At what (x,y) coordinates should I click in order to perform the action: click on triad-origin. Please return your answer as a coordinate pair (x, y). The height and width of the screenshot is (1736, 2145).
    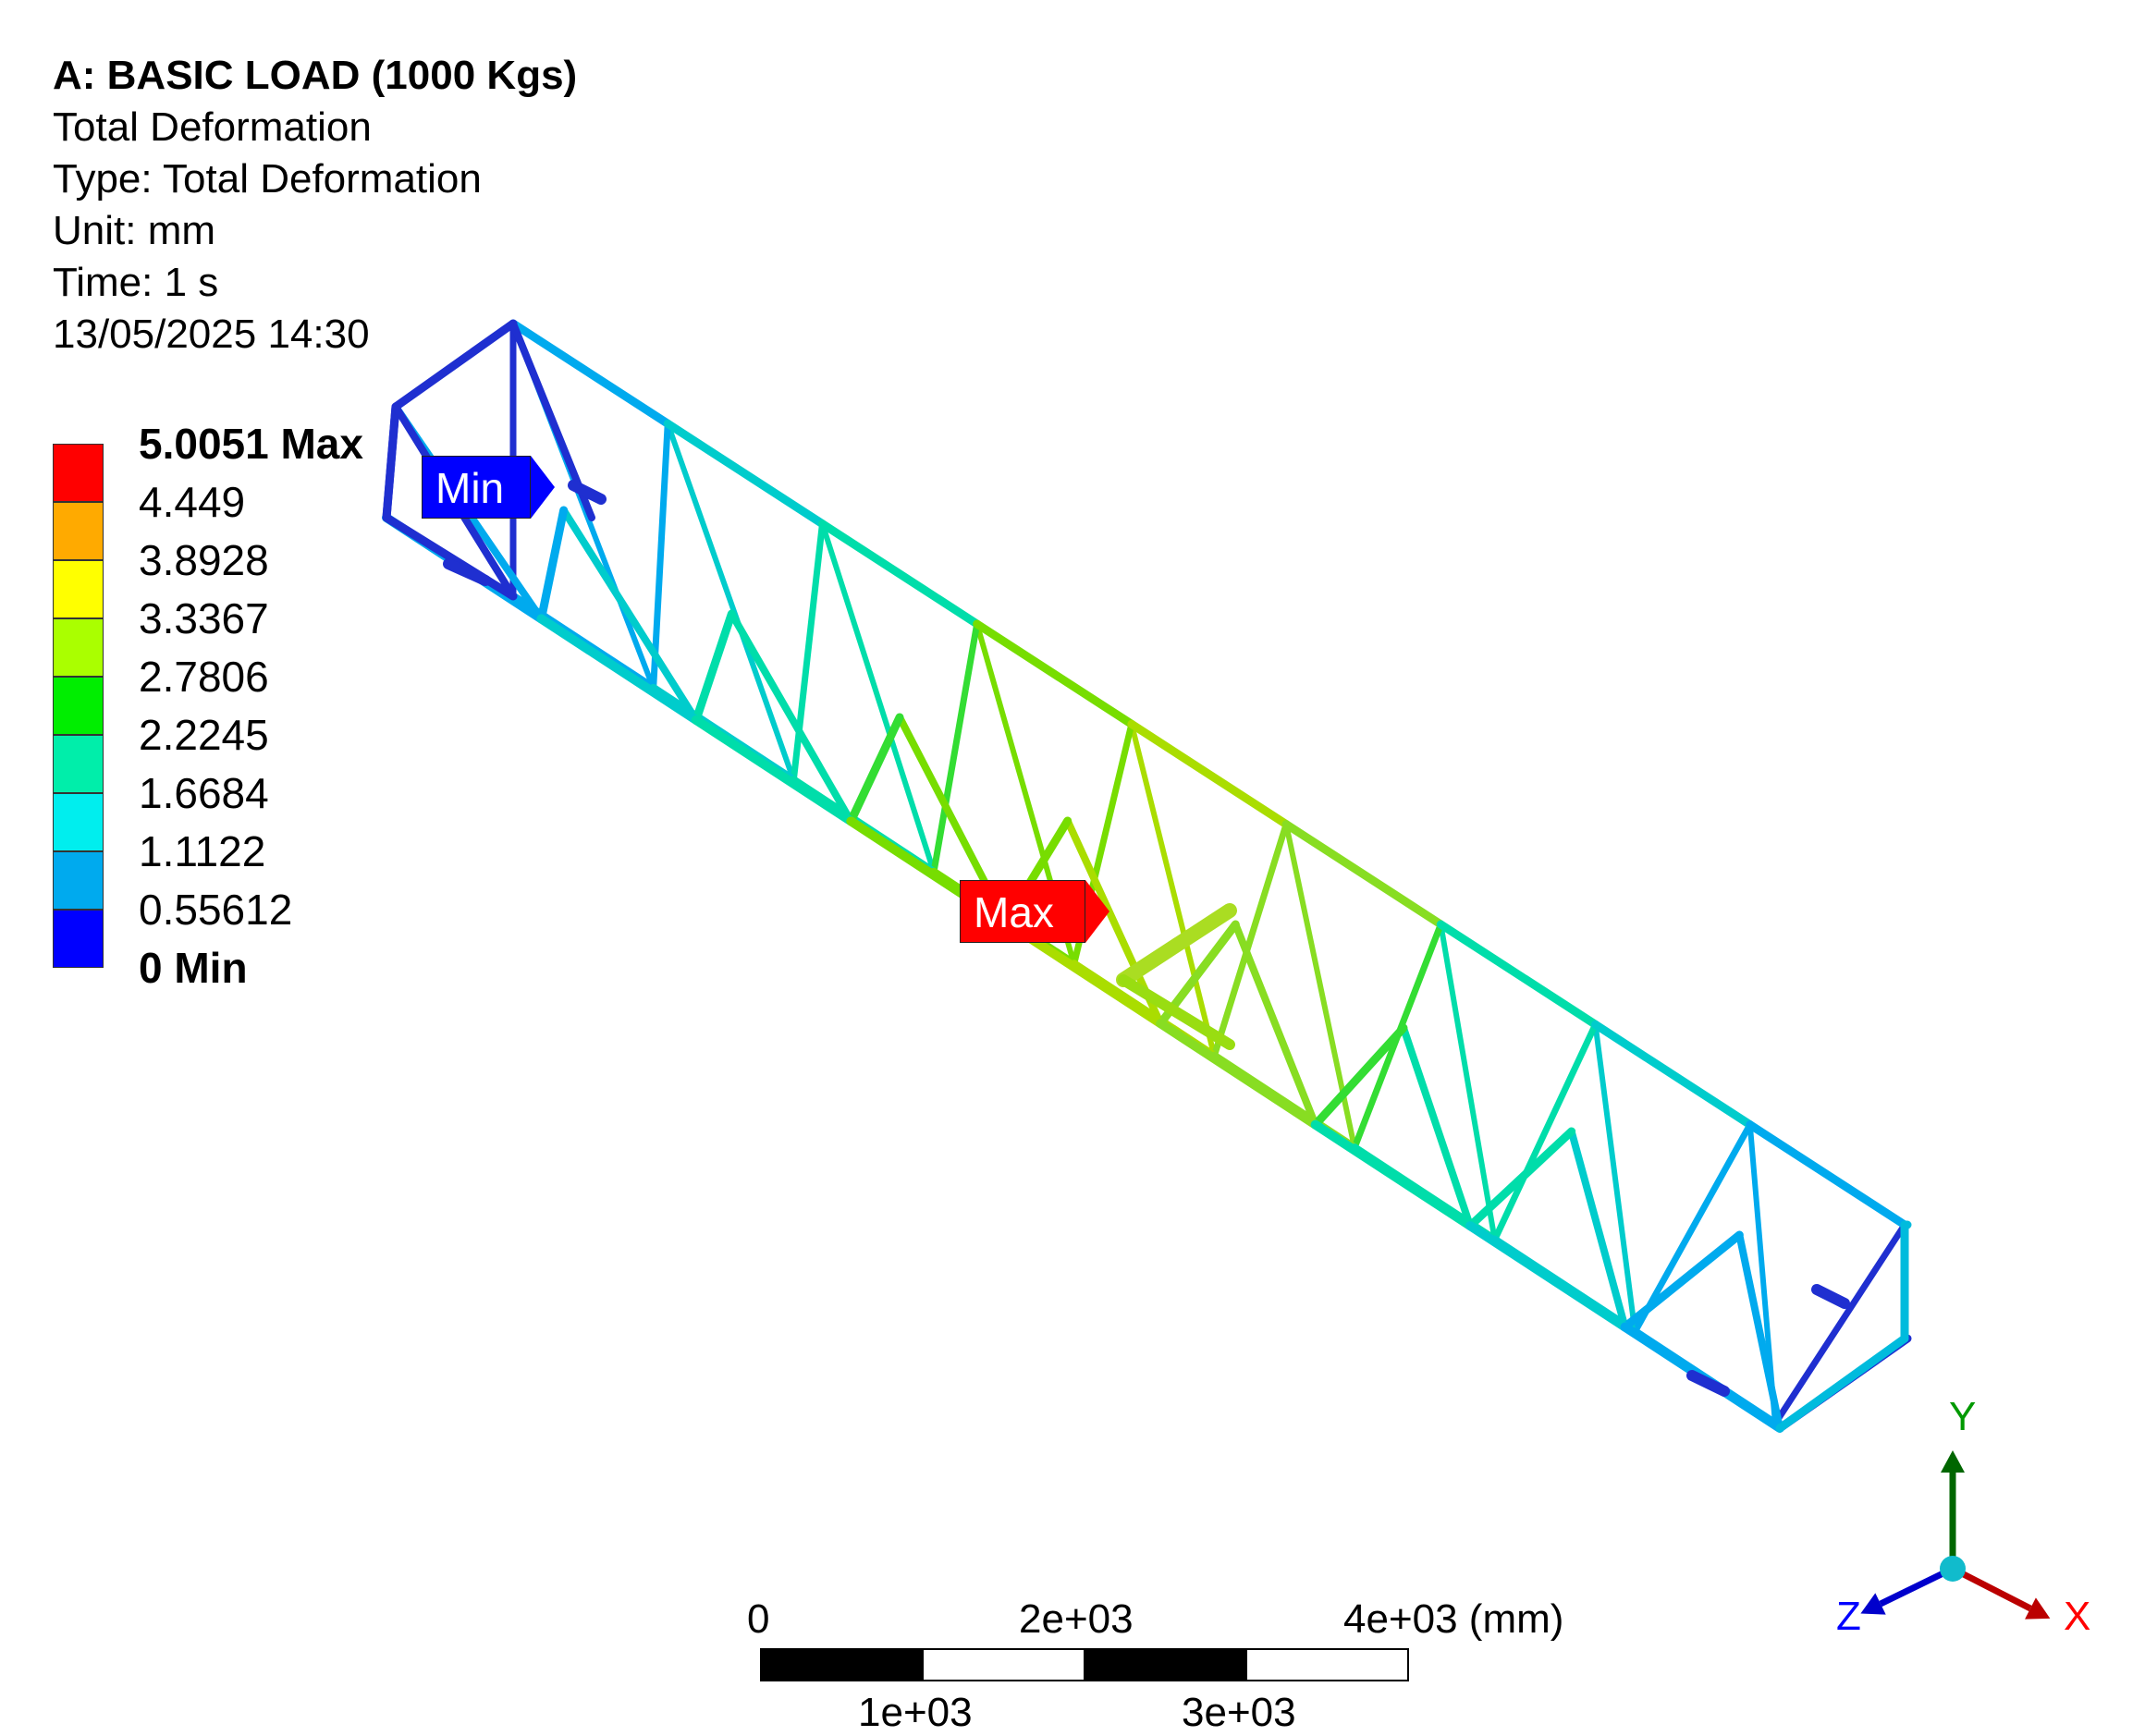
    Looking at the image, I should click on (1953, 1569).